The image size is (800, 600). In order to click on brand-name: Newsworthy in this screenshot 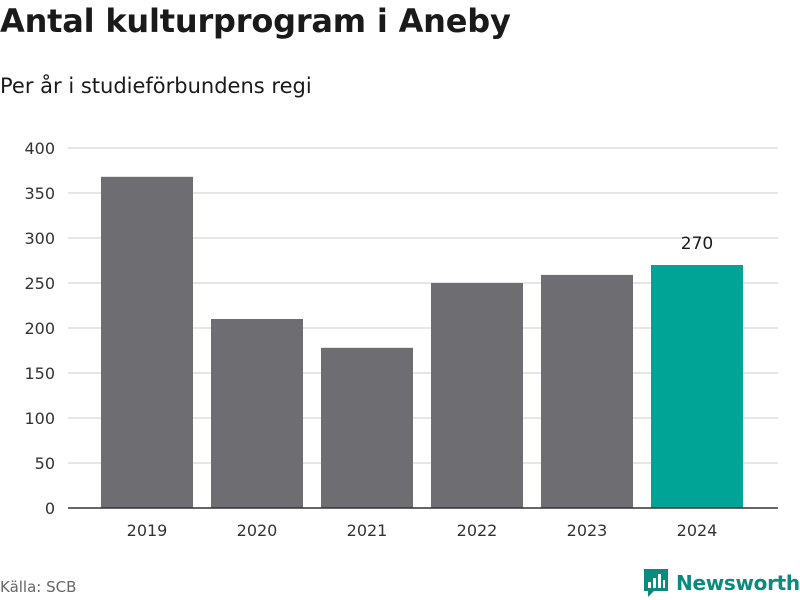, I will do `click(738, 583)`.